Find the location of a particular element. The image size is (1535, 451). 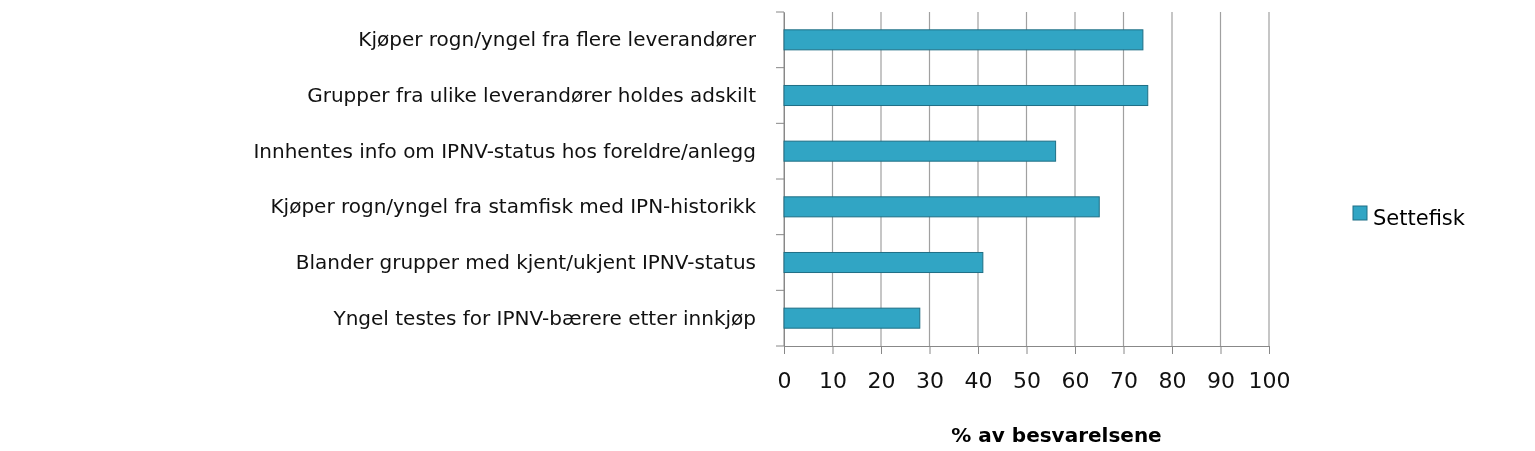

y-tick-label: Yngel testes for IPNV-bærere etter innkjøp is located at coordinates (544, 317).